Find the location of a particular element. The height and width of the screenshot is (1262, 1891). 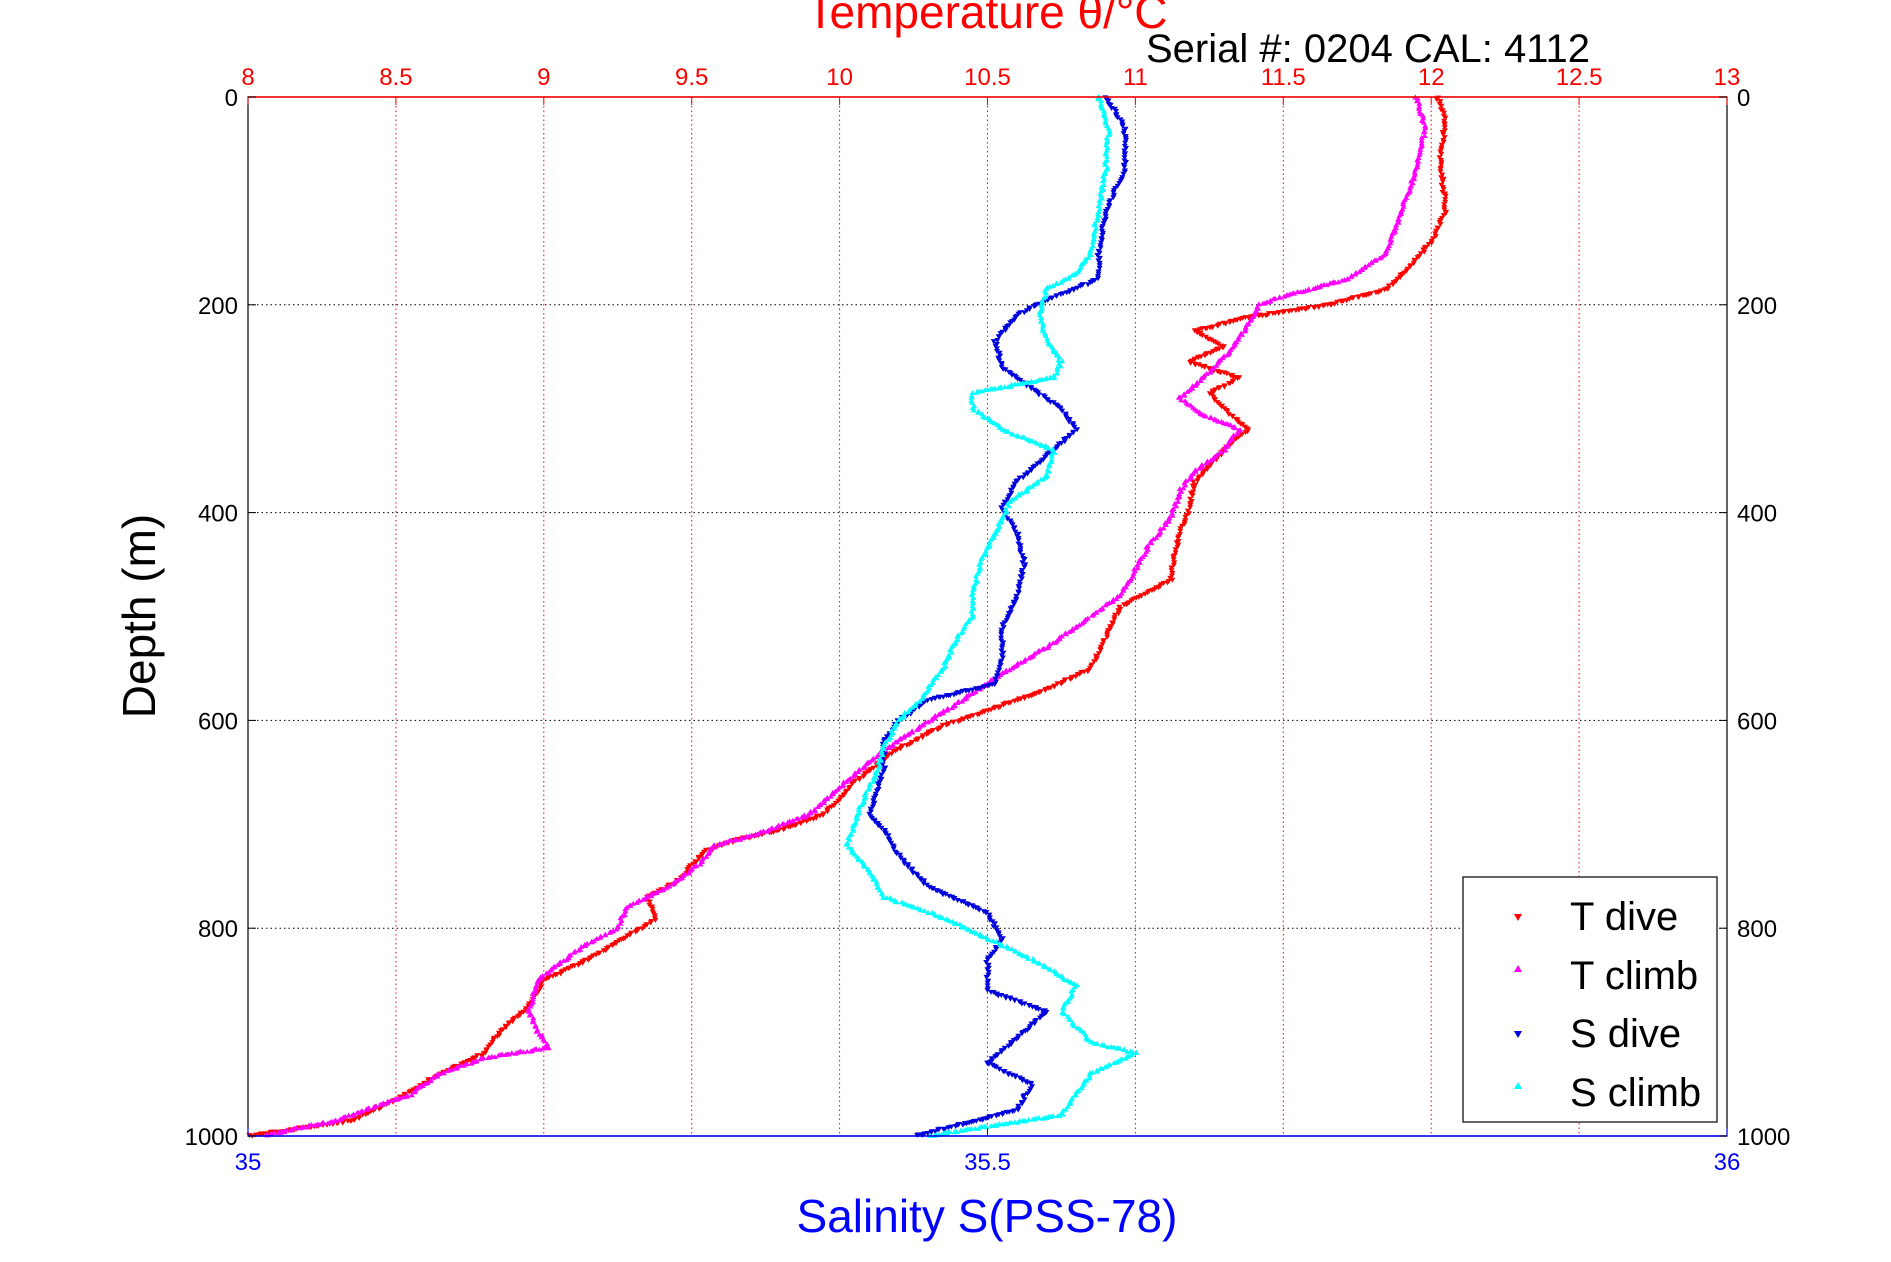

right-axis-tick-label: 800 is located at coordinates (1757, 929).